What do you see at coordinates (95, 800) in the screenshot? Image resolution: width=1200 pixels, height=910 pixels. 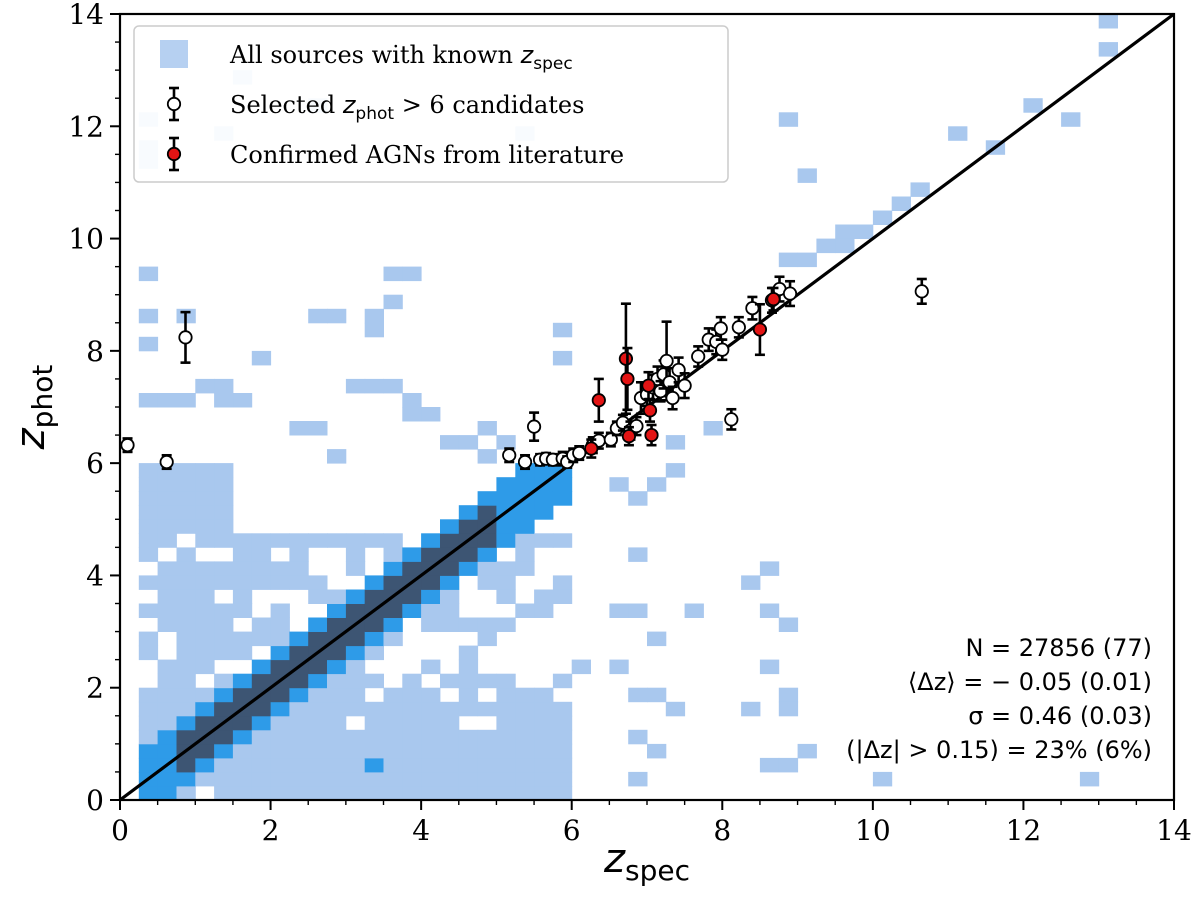 I see `y-tick-label: 0` at bounding box center [95, 800].